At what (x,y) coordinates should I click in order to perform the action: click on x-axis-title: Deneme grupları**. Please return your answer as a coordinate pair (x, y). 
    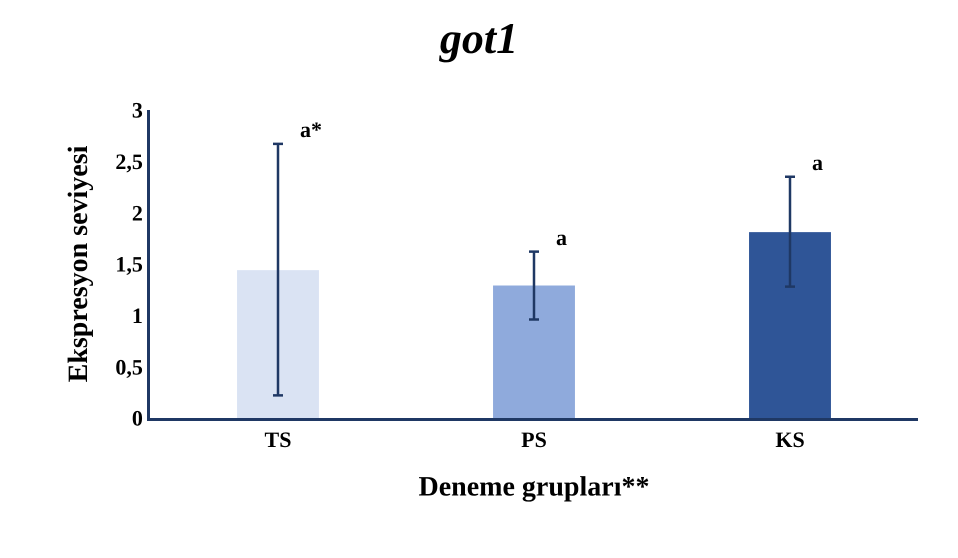
    Looking at the image, I should click on (534, 486).